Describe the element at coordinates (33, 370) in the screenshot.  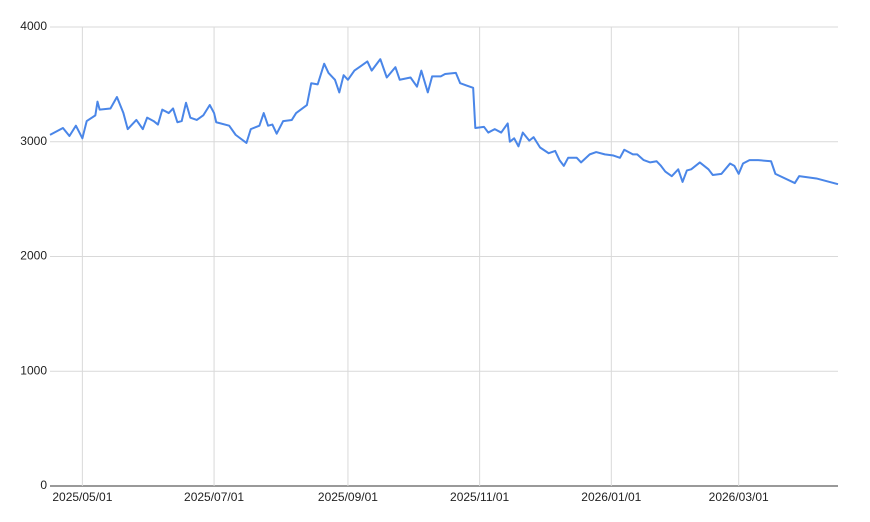
I see `y-tick-label: 1000` at that location.